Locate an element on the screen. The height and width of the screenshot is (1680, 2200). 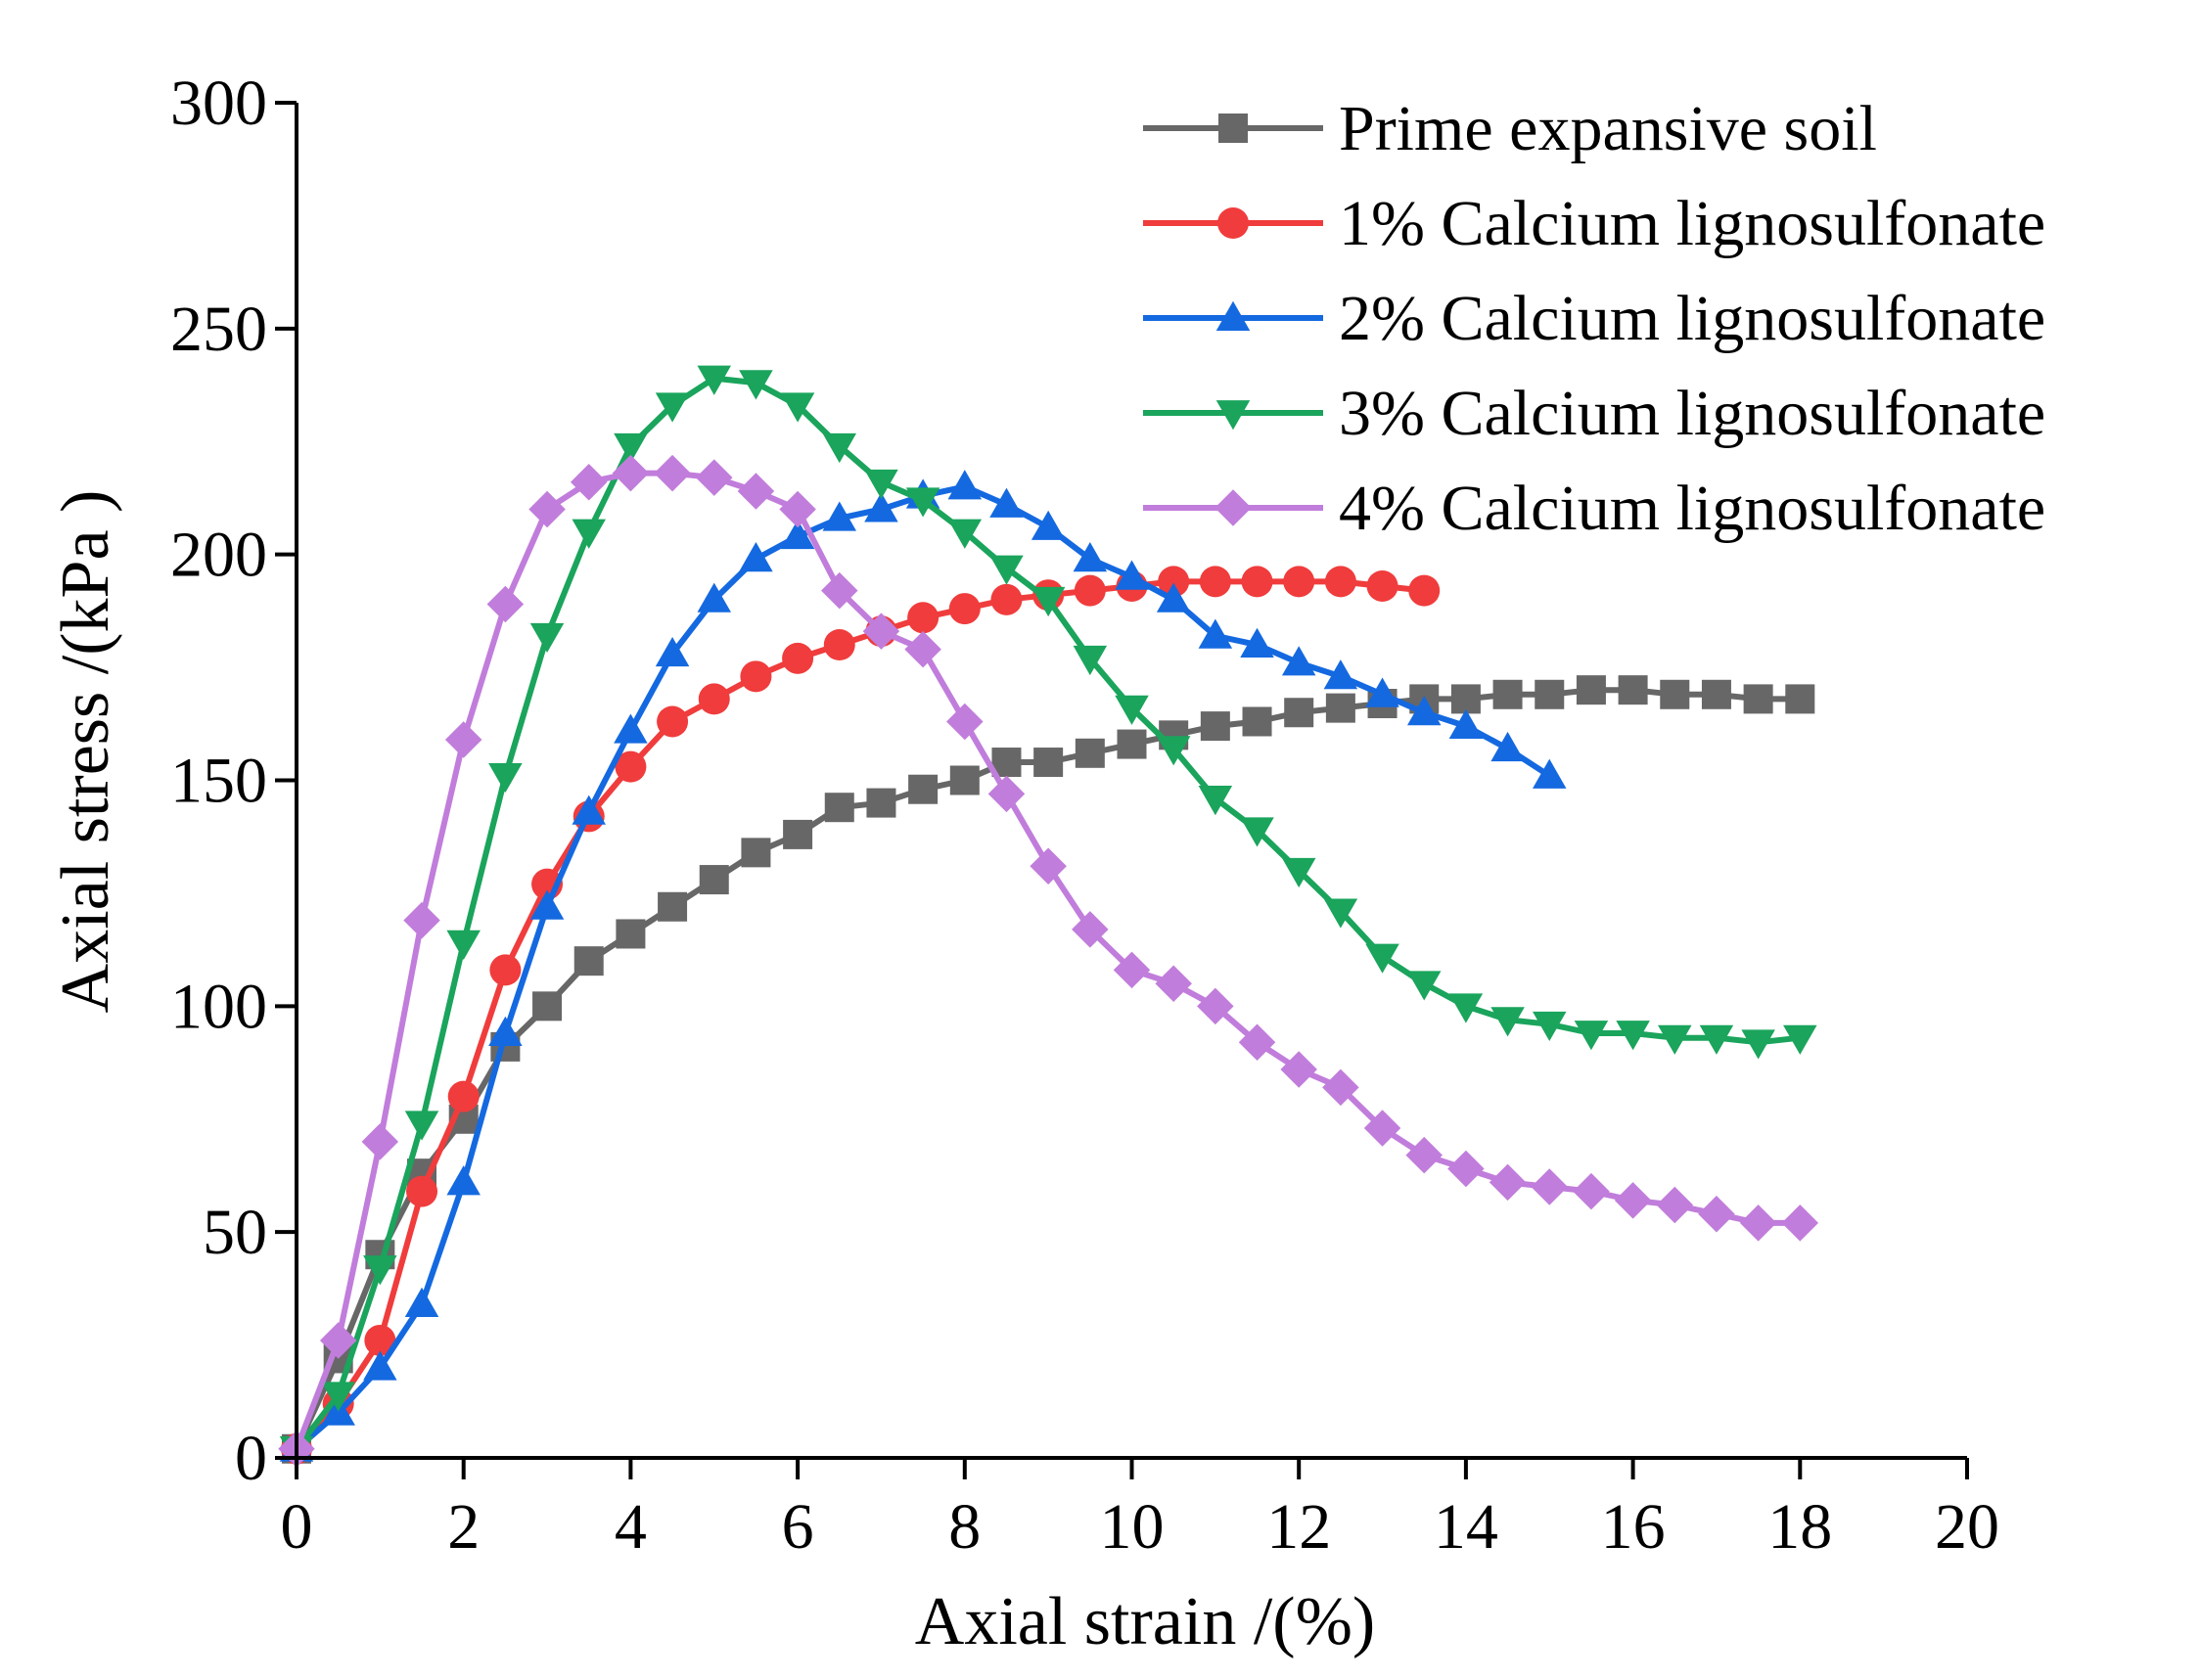
y-tick-label: 200 is located at coordinates (218, 555).